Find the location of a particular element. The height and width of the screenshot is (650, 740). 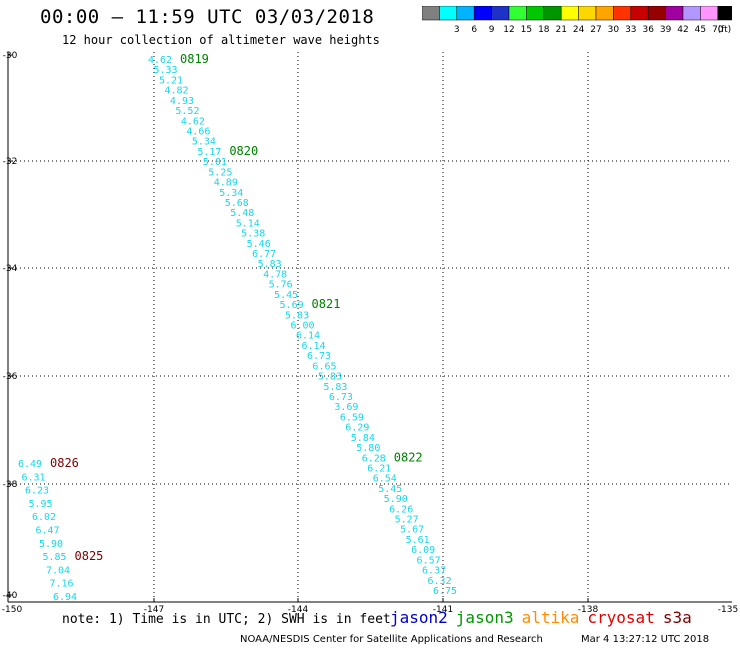

wave-height-value: 5.27 is located at coordinates (407, 520).